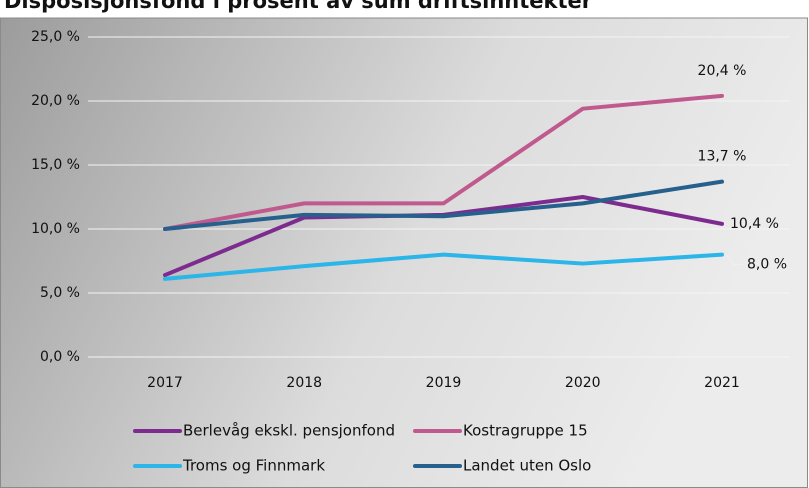  What do you see at coordinates (722, 71) in the screenshot?
I see `data-label: 20,4 %` at bounding box center [722, 71].